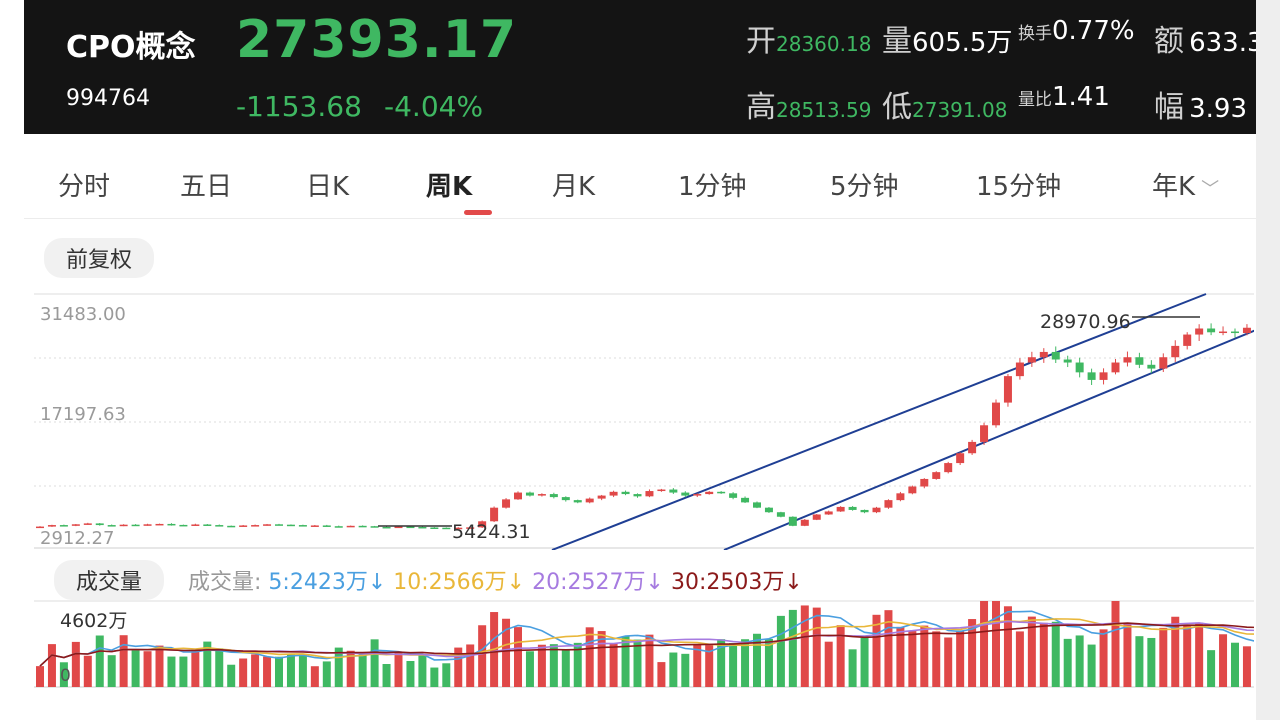  What do you see at coordinates (727, 582) in the screenshot?
I see `volume-ma30-value: 30:2503万` at bounding box center [727, 582].